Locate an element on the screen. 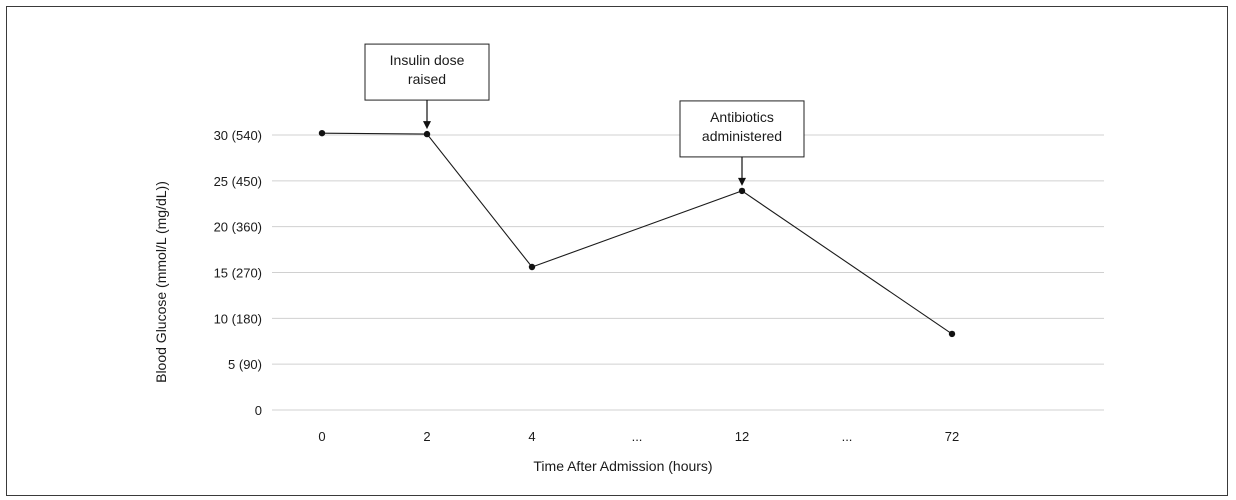  callout: Insulin dose raised is located at coordinates (427, 86).